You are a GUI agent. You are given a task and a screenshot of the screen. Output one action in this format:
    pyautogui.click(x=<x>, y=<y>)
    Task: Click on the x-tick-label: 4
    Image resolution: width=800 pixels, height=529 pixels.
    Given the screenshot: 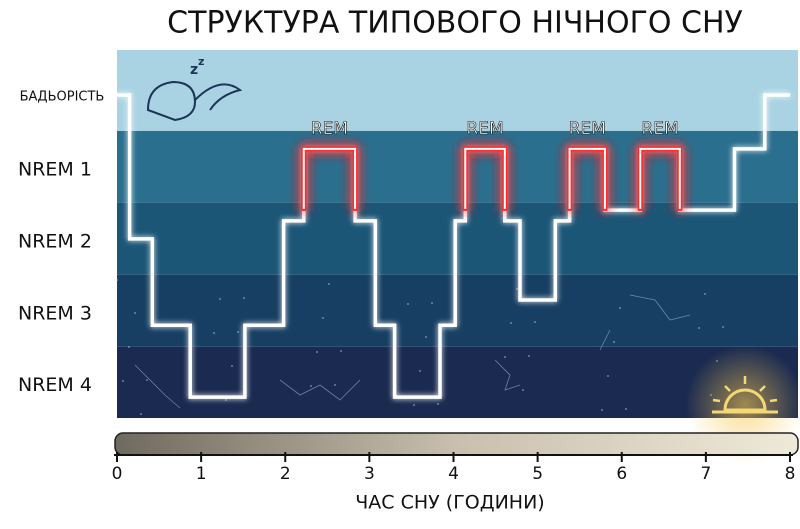 What is the action you would take?
    pyautogui.click(x=453, y=474)
    